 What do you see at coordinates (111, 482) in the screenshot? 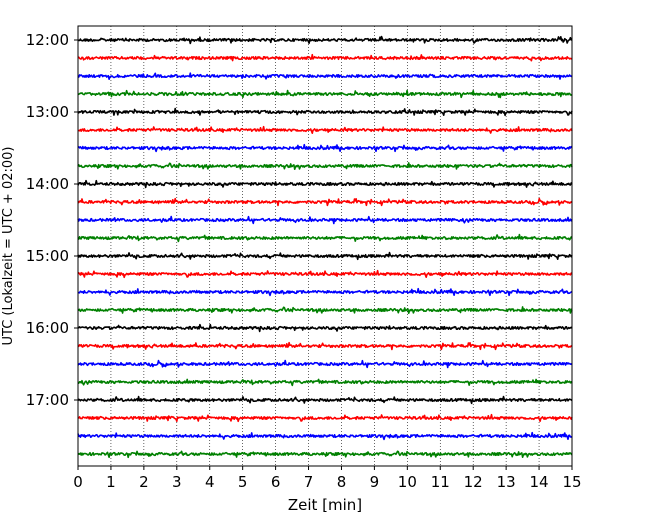
I see `x-tick-label: 1` at bounding box center [111, 482].